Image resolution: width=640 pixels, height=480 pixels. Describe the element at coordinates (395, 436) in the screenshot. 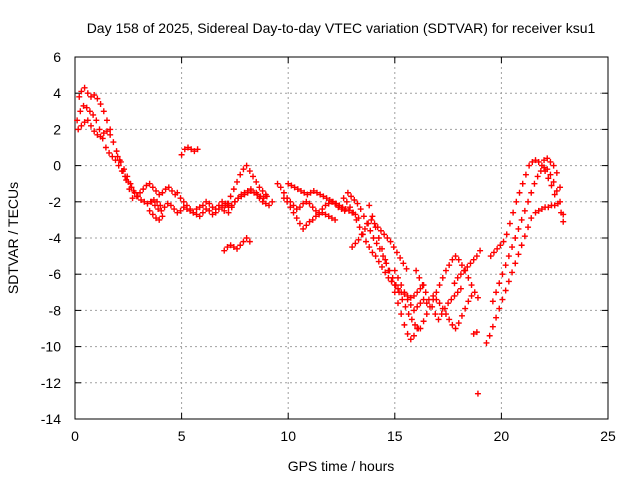

I see `x-tick-label: 15` at that location.